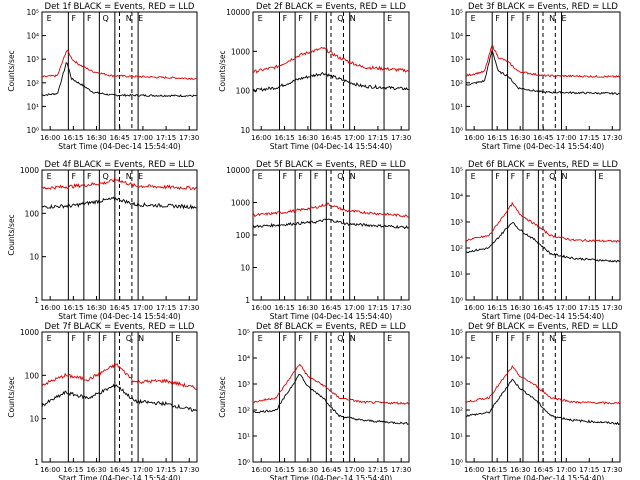 Image resolution: width=640 pixels, height=480 pixels. What do you see at coordinates (238, 12) in the screenshot?
I see `y-tick-label: 10000` at bounding box center [238, 12].